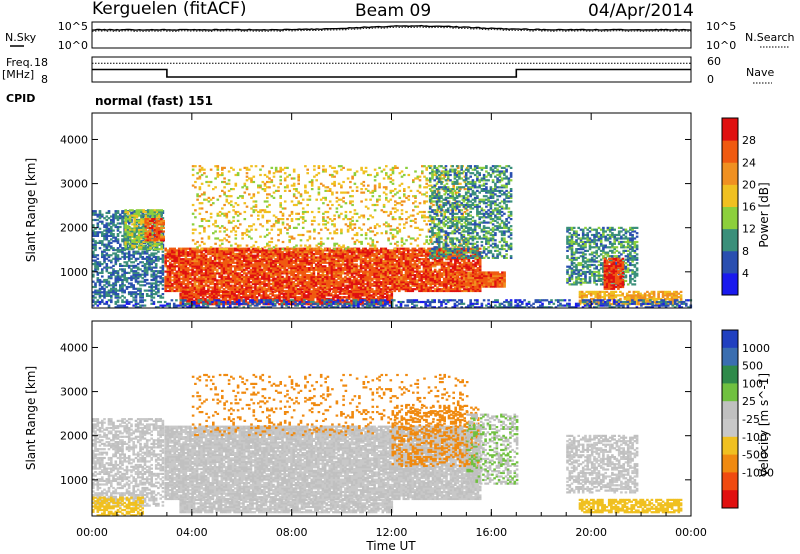  What do you see at coordinates (21, 37) in the screenshot?
I see `nsky-label: N.Sky` at bounding box center [21, 37].